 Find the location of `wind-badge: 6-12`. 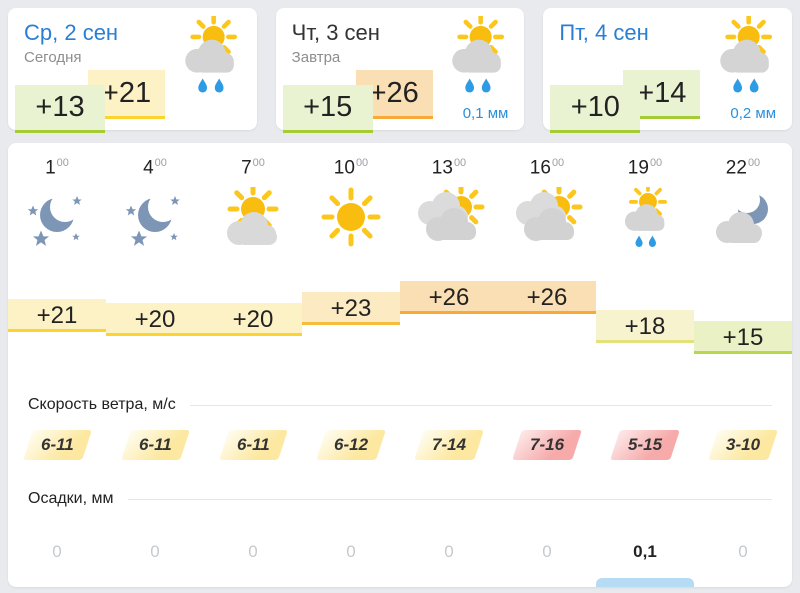

wind-badge: 6-12 is located at coordinates (351, 445).